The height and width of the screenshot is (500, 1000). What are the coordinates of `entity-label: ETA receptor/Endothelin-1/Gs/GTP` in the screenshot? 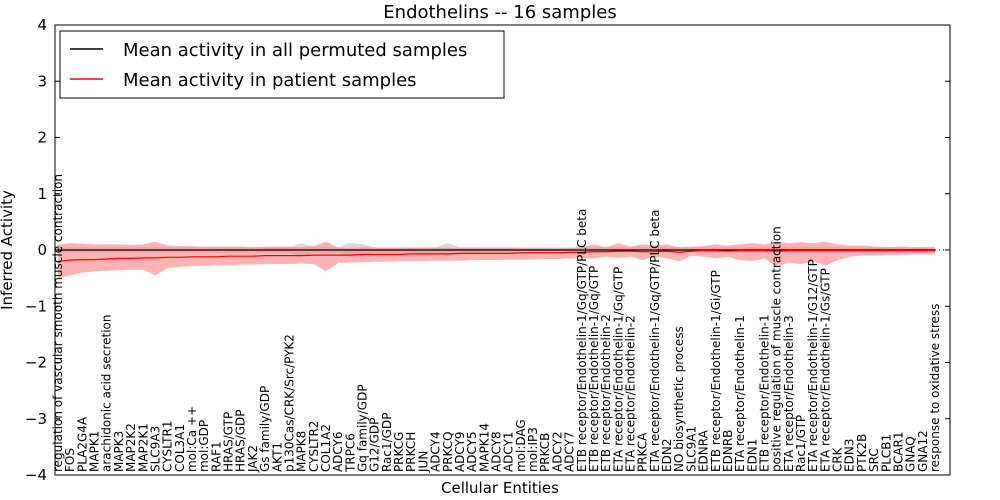 It's located at (825, 370).